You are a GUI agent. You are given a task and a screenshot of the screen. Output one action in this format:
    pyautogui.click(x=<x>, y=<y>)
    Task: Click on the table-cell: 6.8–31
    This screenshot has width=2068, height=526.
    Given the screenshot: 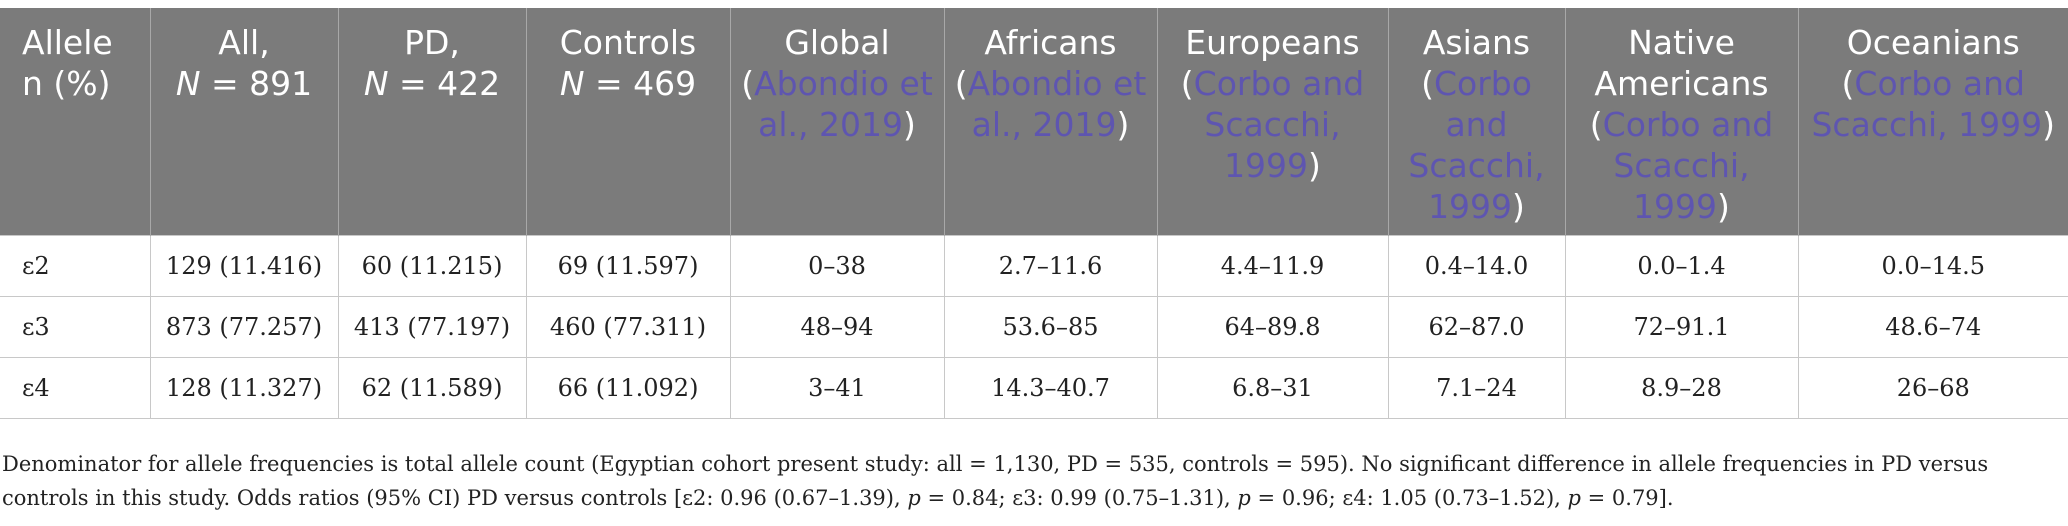 What is the action you would take?
    pyautogui.click(x=1272, y=388)
    